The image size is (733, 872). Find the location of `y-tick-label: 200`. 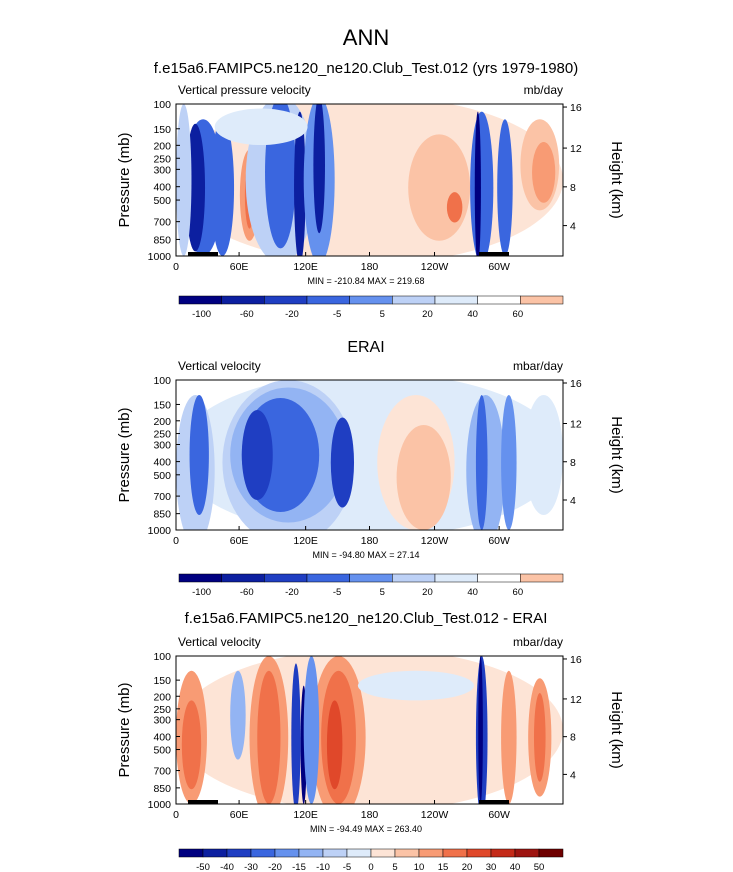

y-tick-label: 200 is located at coordinates (162, 146).